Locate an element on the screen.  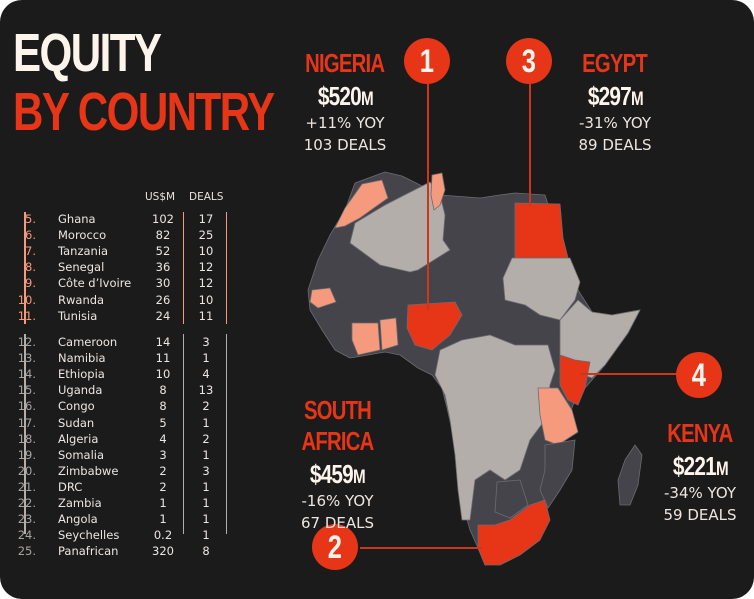
country-name: Uganda is located at coordinates (80, 390).